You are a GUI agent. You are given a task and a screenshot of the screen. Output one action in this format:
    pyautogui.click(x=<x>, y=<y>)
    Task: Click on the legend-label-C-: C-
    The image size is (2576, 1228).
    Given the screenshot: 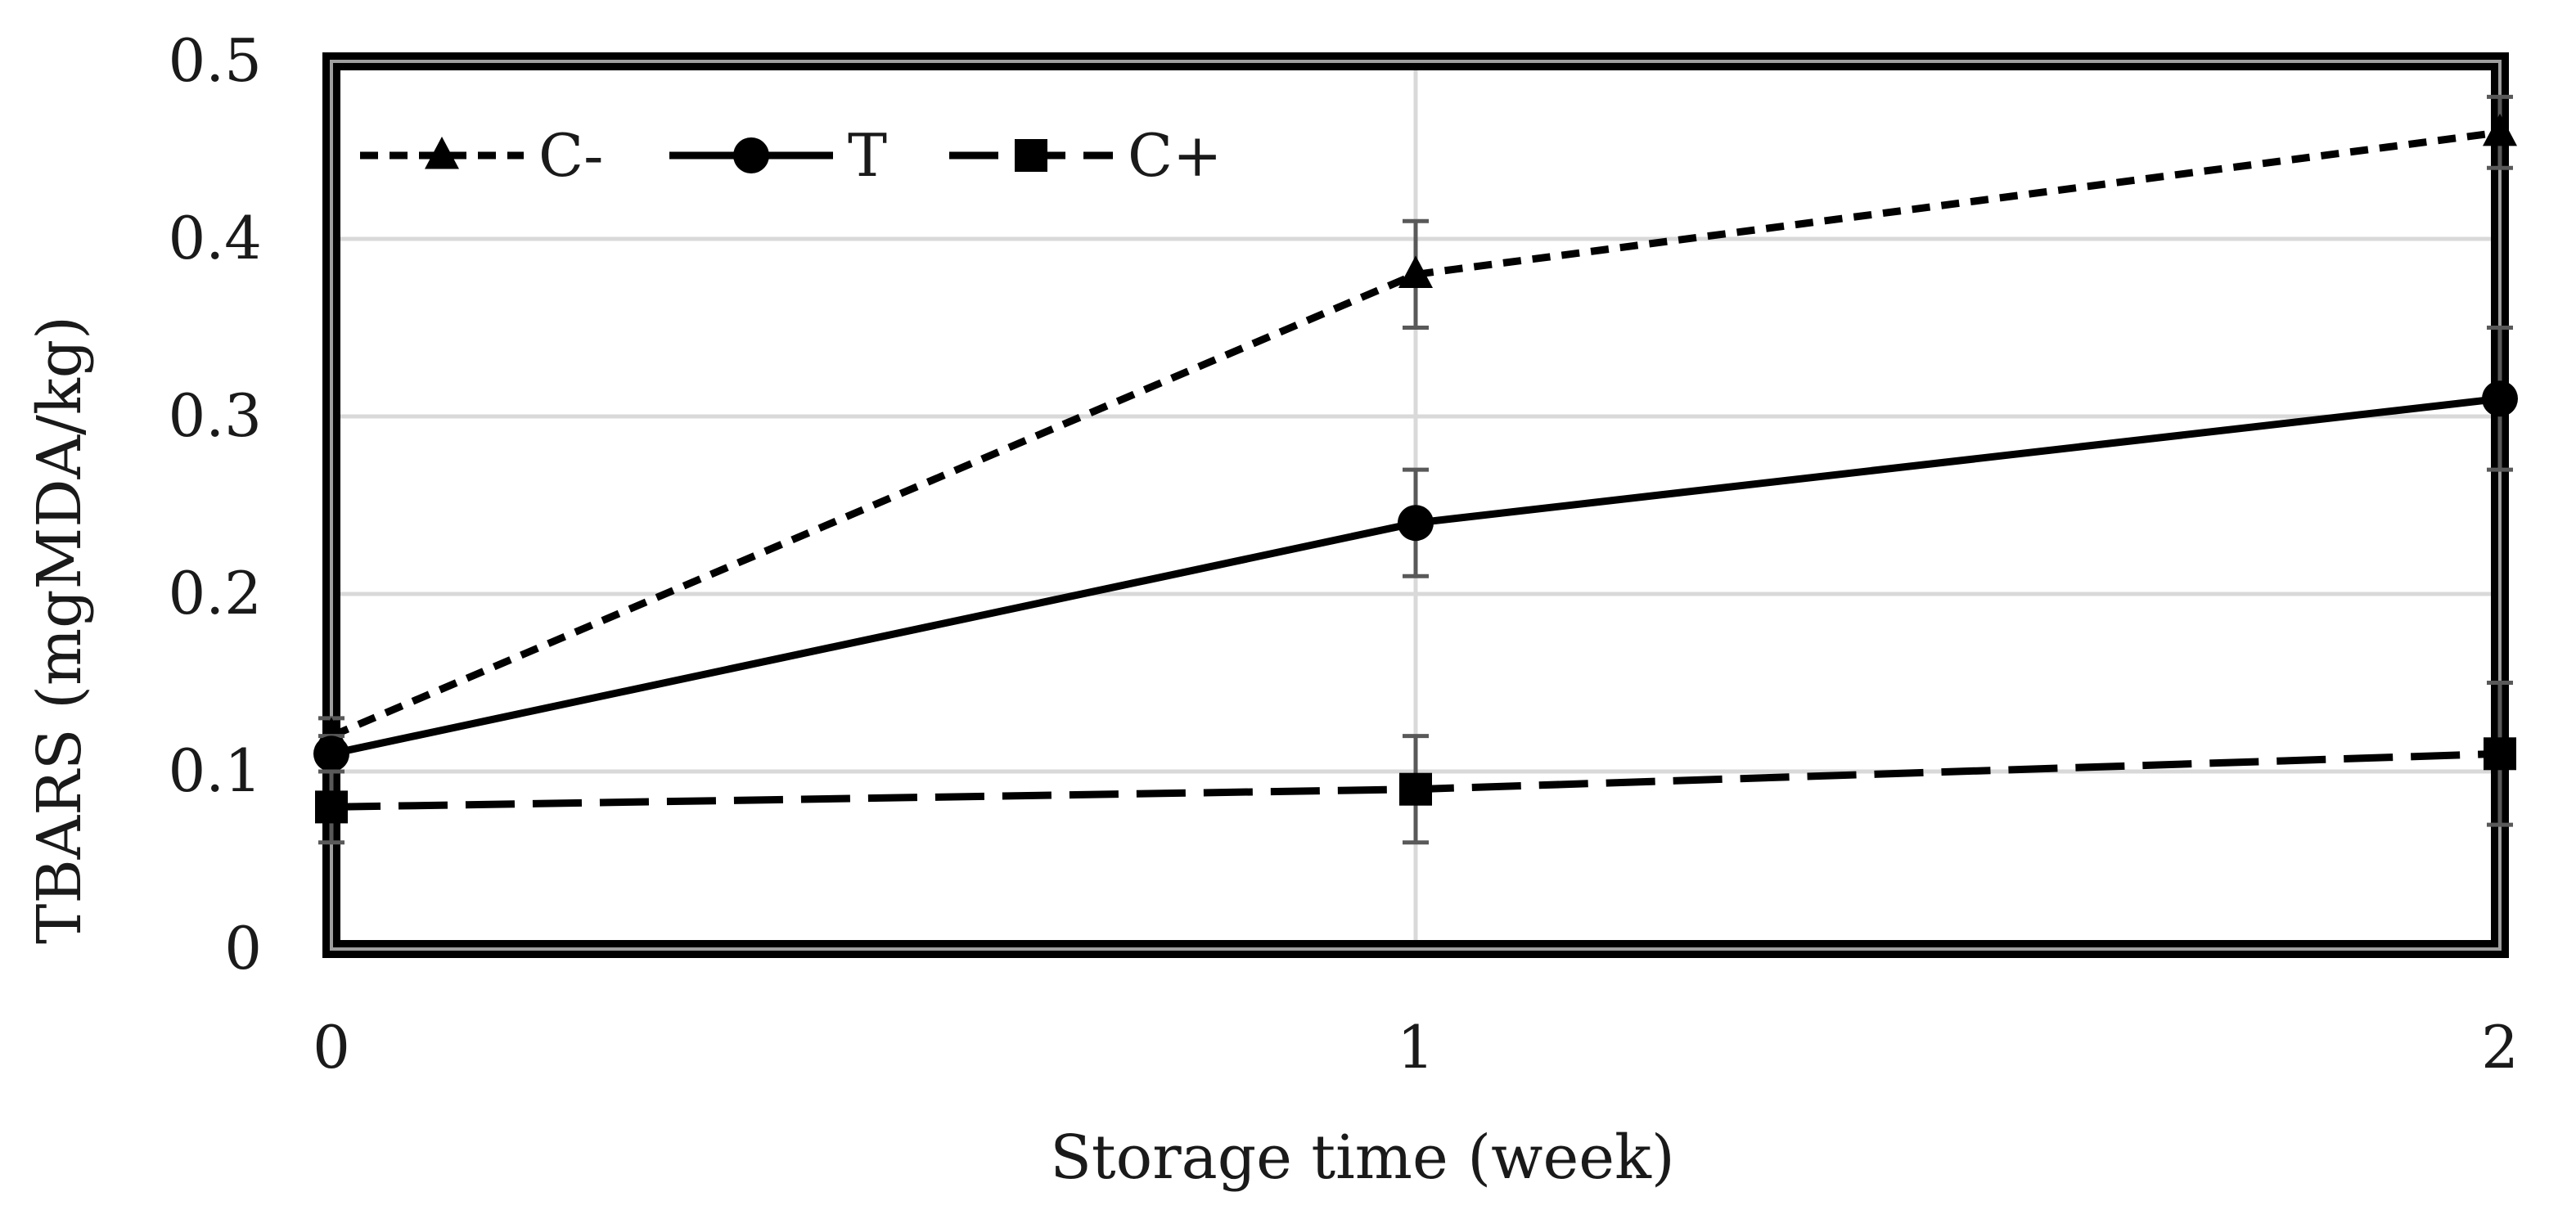 What is the action you would take?
    pyautogui.click(x=570, y=155)
    